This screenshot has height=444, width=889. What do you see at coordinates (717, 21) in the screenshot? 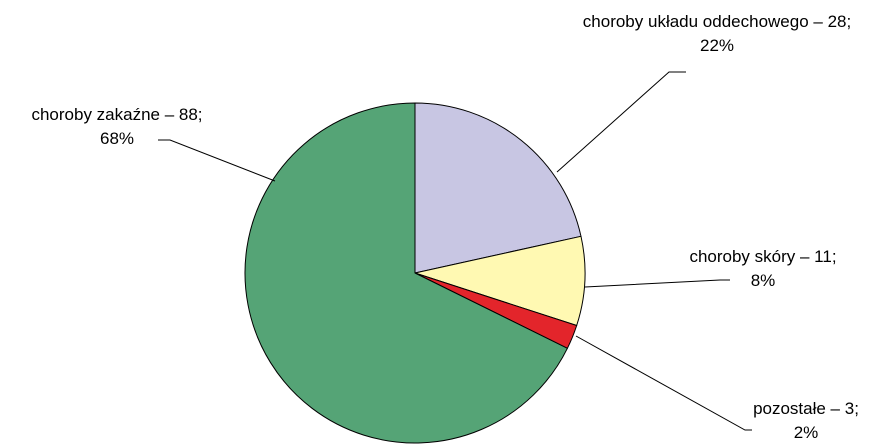
I see `data-label-oddechowego-line1: choroby układu oddechowego – 28;` at bounding box center [717, 21].